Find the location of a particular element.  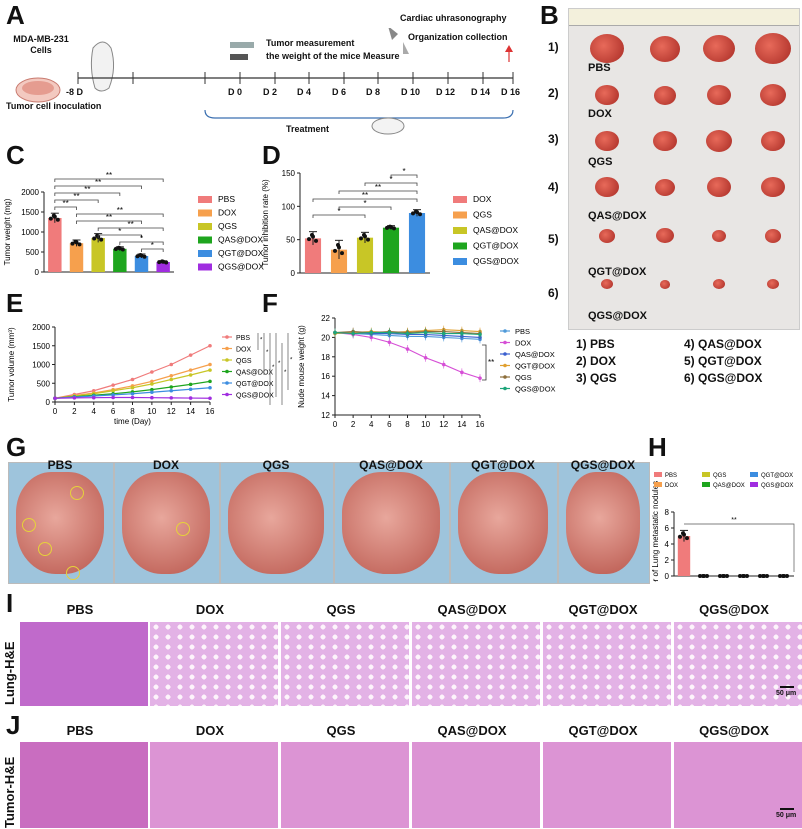

panel-letter-f: F is located at coordinates (270, 303).